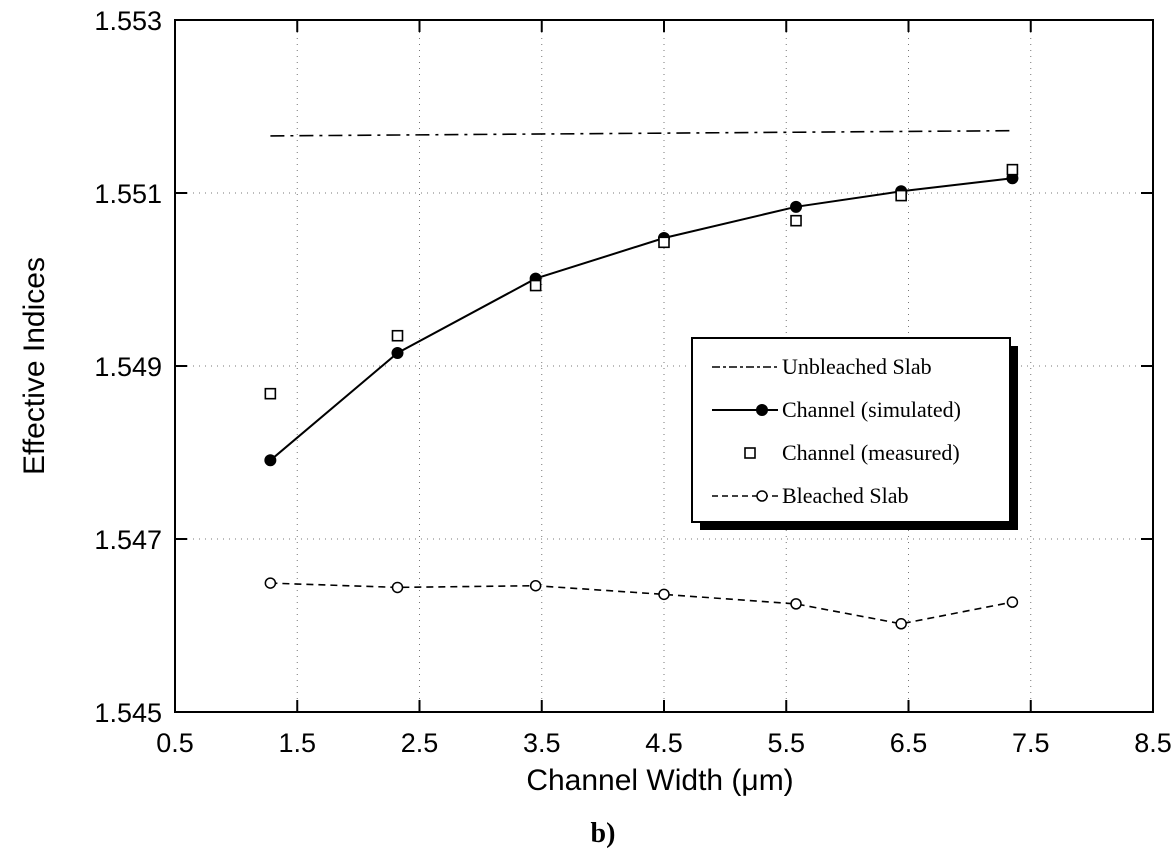 The width and height of the screenshot is (1173, 860). I want to click on legend-entry: Bleached Slab, so click(810, 495).